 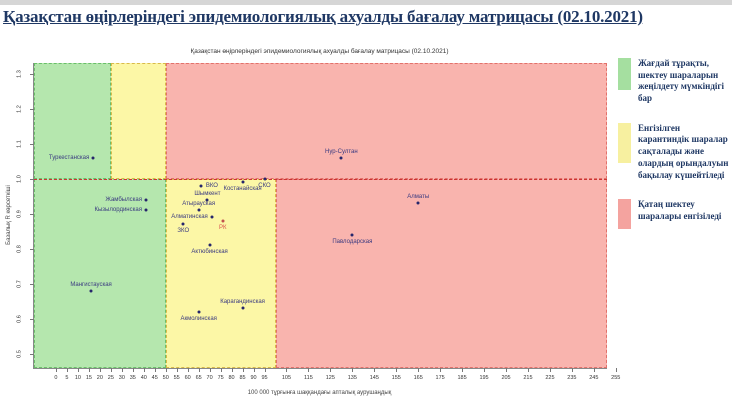 I want to click on y-tick-label: 0.5, so click(x=19, y=354).